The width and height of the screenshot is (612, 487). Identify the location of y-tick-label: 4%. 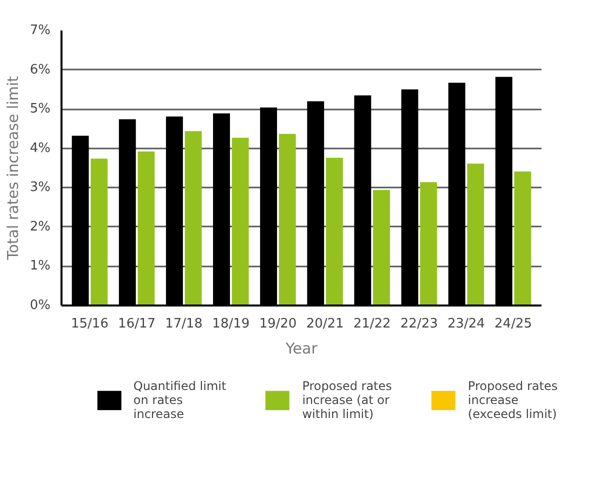
(40, 148).